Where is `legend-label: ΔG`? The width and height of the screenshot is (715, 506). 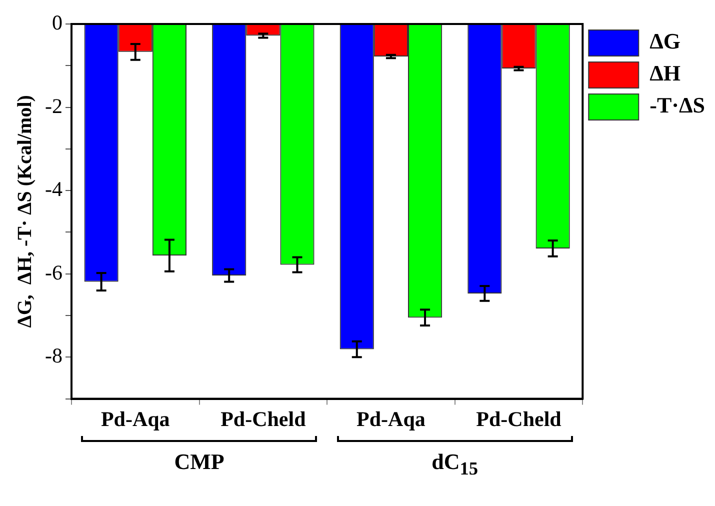 legend-label: ΔG is located at coordinates (665, 41).